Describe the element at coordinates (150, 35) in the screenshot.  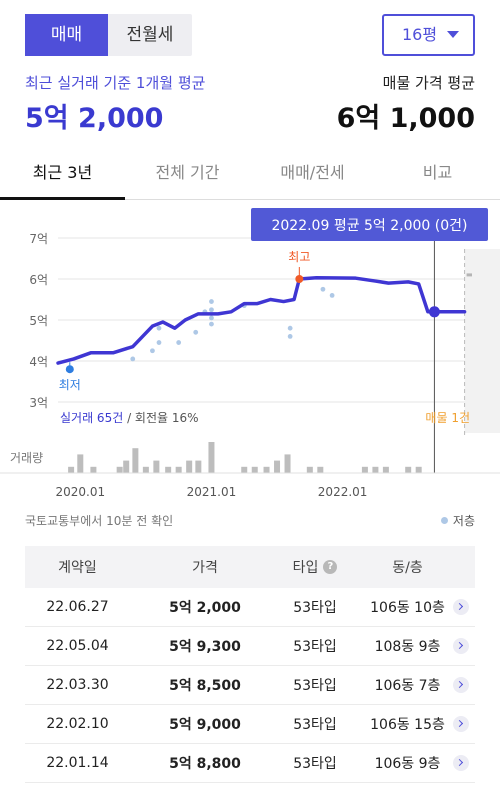
I see `toggle-rent: 전월세` at that location.